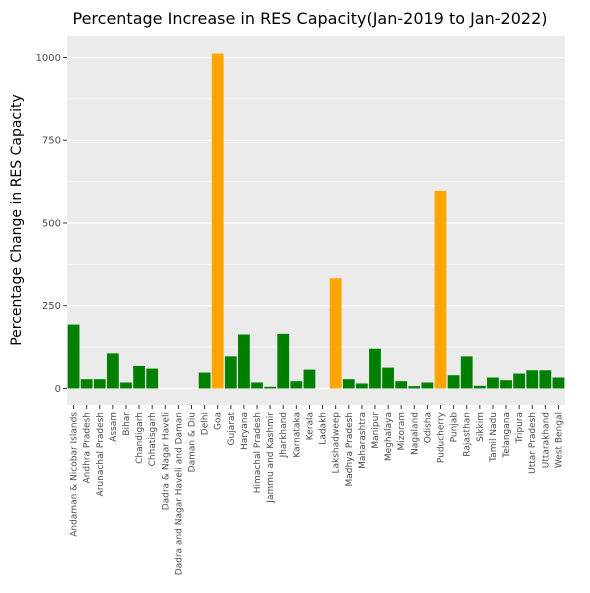 The height and width of the screenshot is (593, 590). What do you see at coordinates (559, 440) in the screenshot?
I see `x-tick-label: West Bengal` at bounding box center [559, 440].